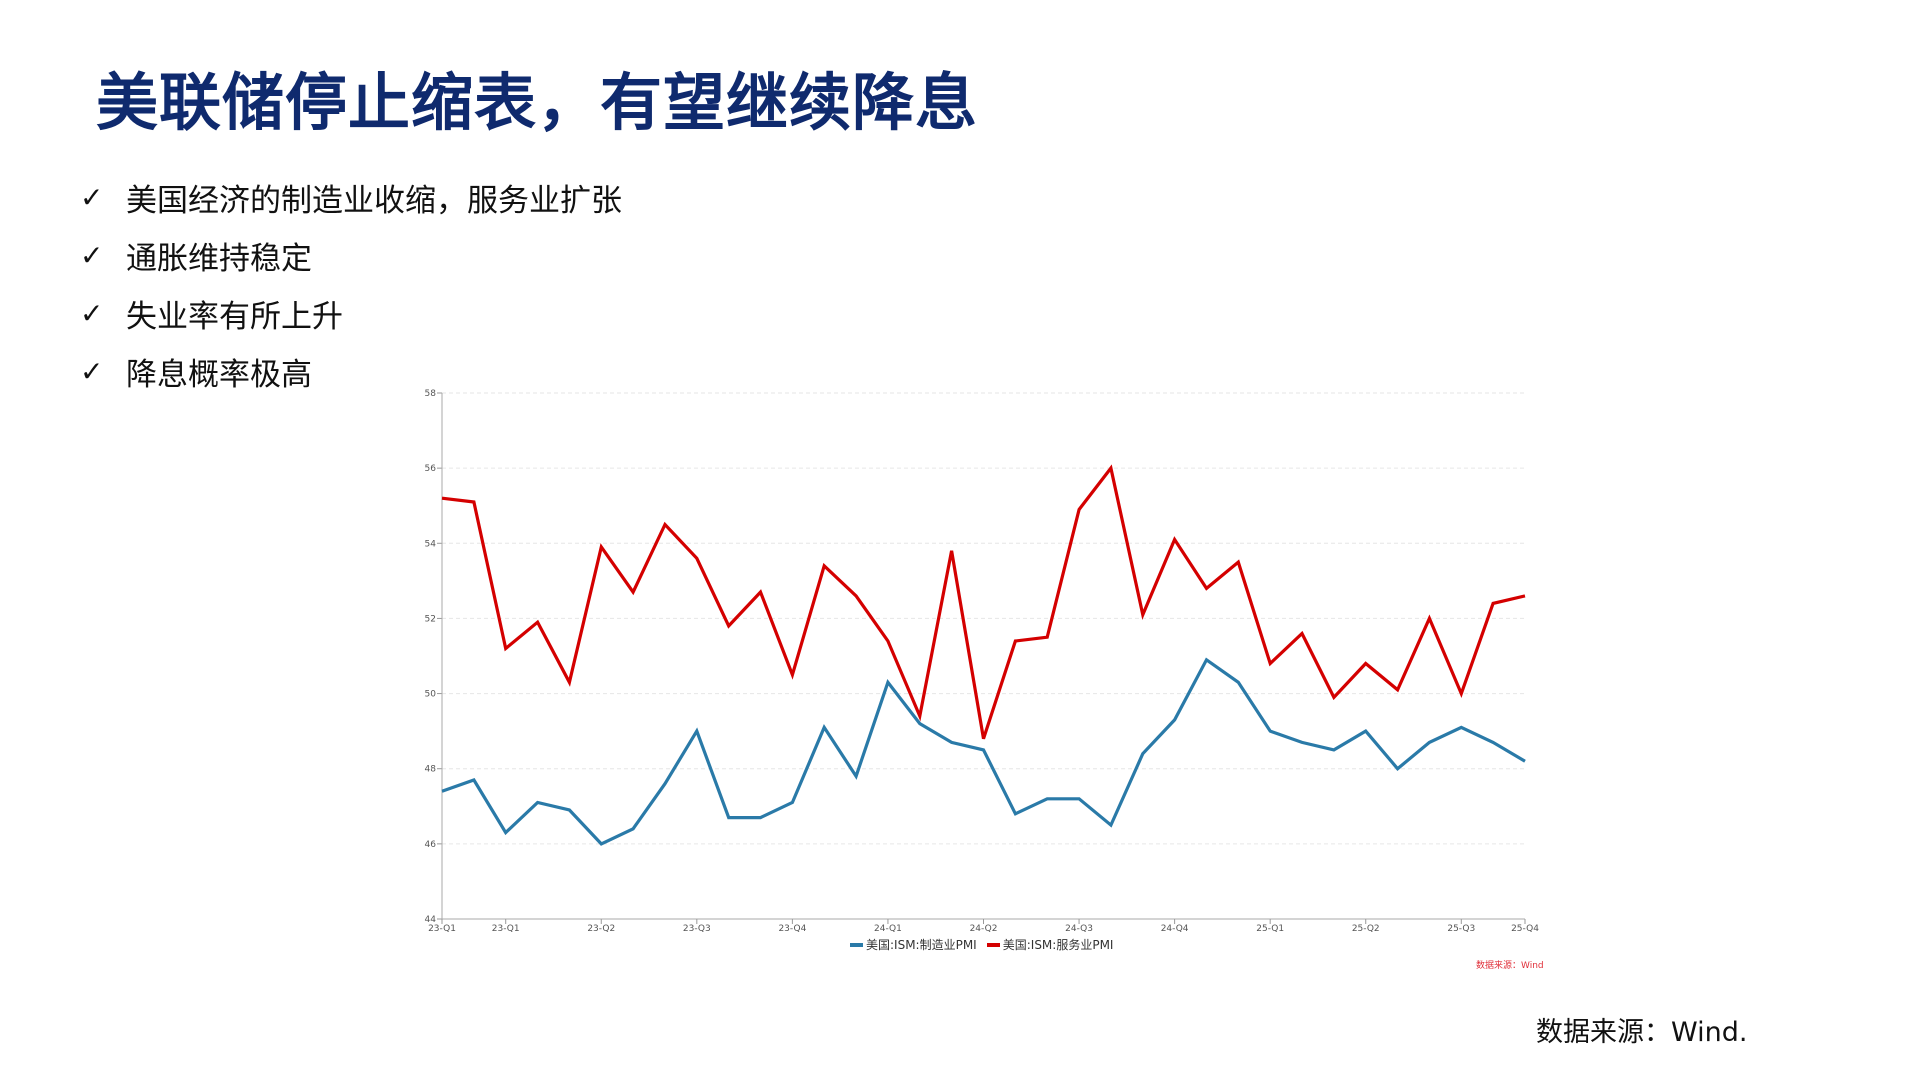 This screenshot has width=1920, height=1080. Describe the element at coordinates (1175, 929) in the screenshot. I see `x-tick-label: 24-Q4` at that location.